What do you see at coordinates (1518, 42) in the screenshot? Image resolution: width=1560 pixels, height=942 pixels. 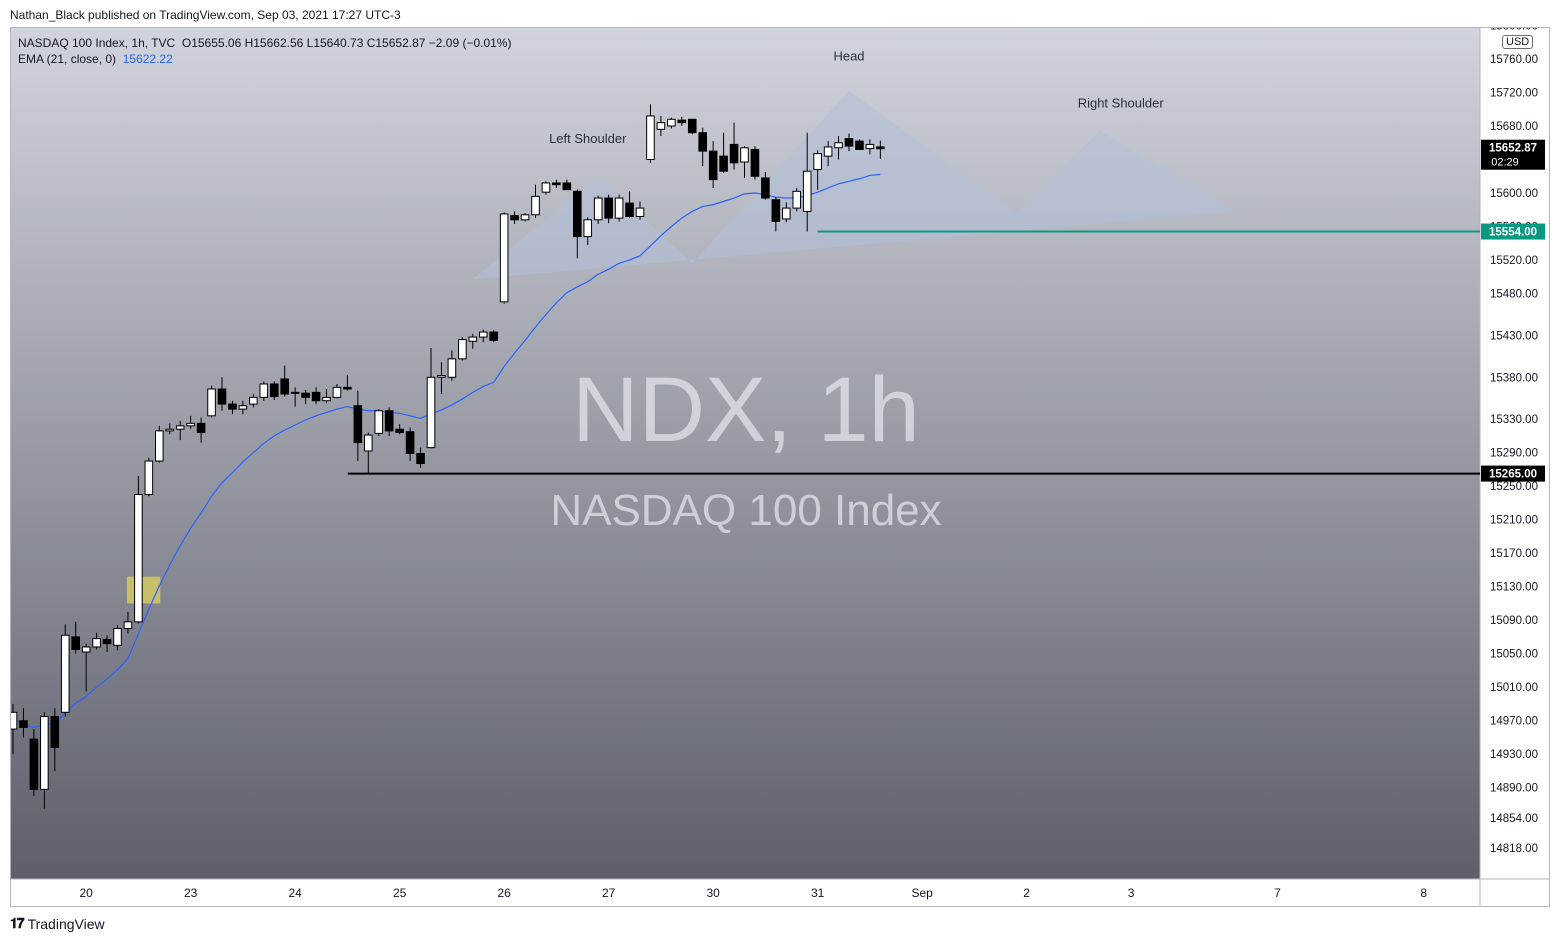 I see `currency-badge: USD` at bounding box center [1518, 42].